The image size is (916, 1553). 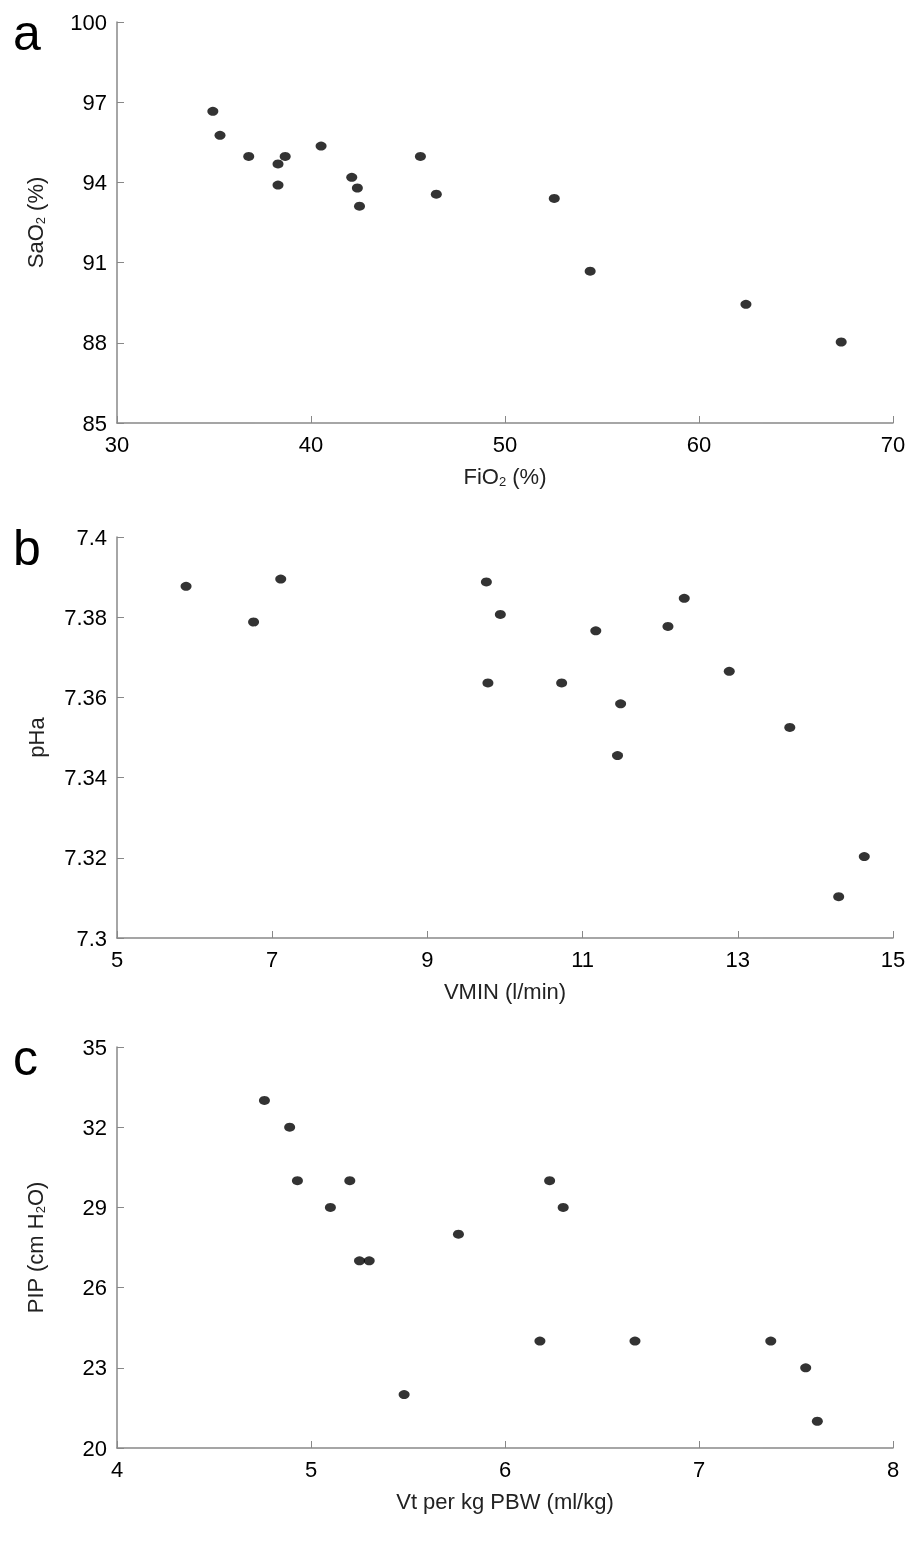 What do you see at coordinates (893, 1469) in the screenshot?
I see `x-tick-label: 8` at bounding box center [893, 1469].